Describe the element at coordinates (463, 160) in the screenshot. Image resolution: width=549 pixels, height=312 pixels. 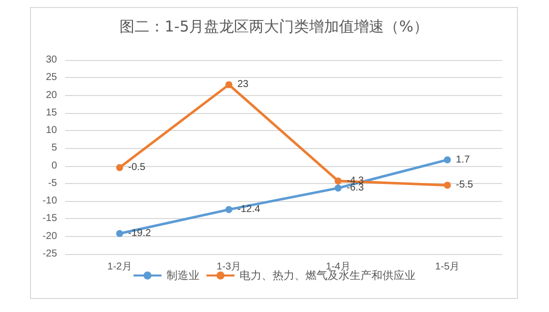
I see `data-label: 1.7` at that location.